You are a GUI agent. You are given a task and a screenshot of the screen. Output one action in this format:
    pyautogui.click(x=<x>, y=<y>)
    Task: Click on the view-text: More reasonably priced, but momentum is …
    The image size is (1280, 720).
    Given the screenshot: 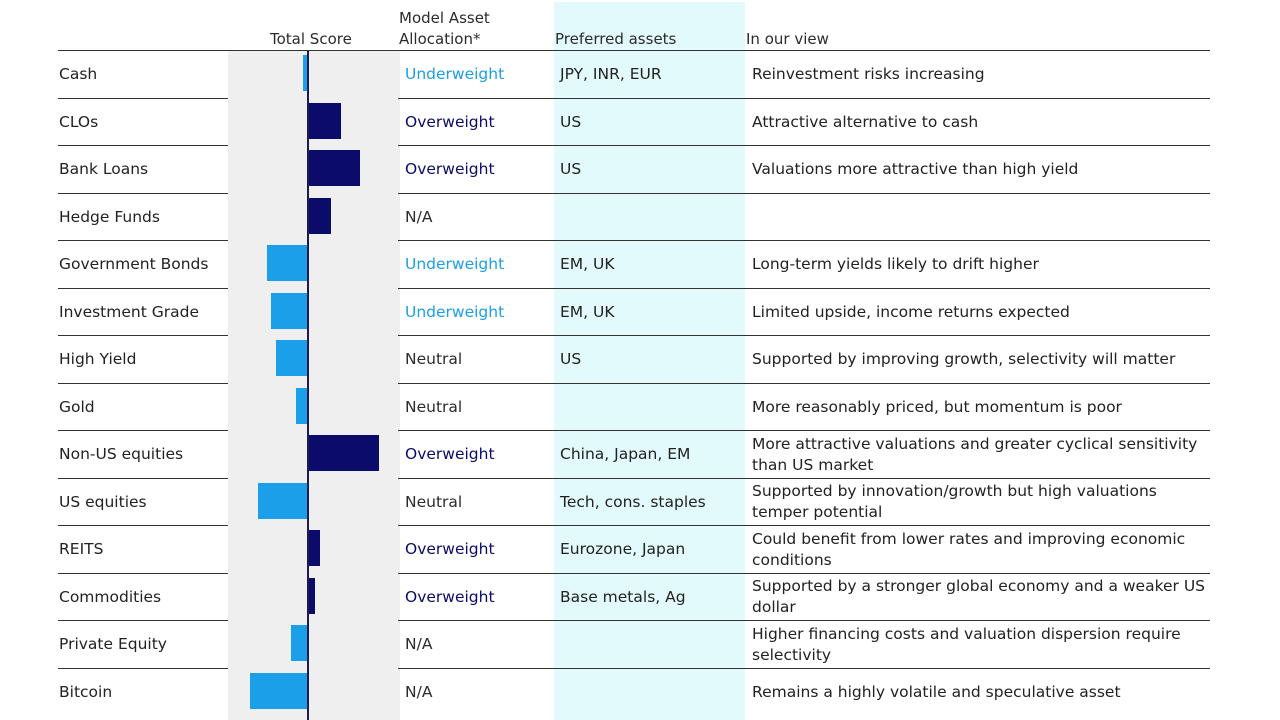 What is the action you would take?
    pyautogui.click(x=937, y=406)
    